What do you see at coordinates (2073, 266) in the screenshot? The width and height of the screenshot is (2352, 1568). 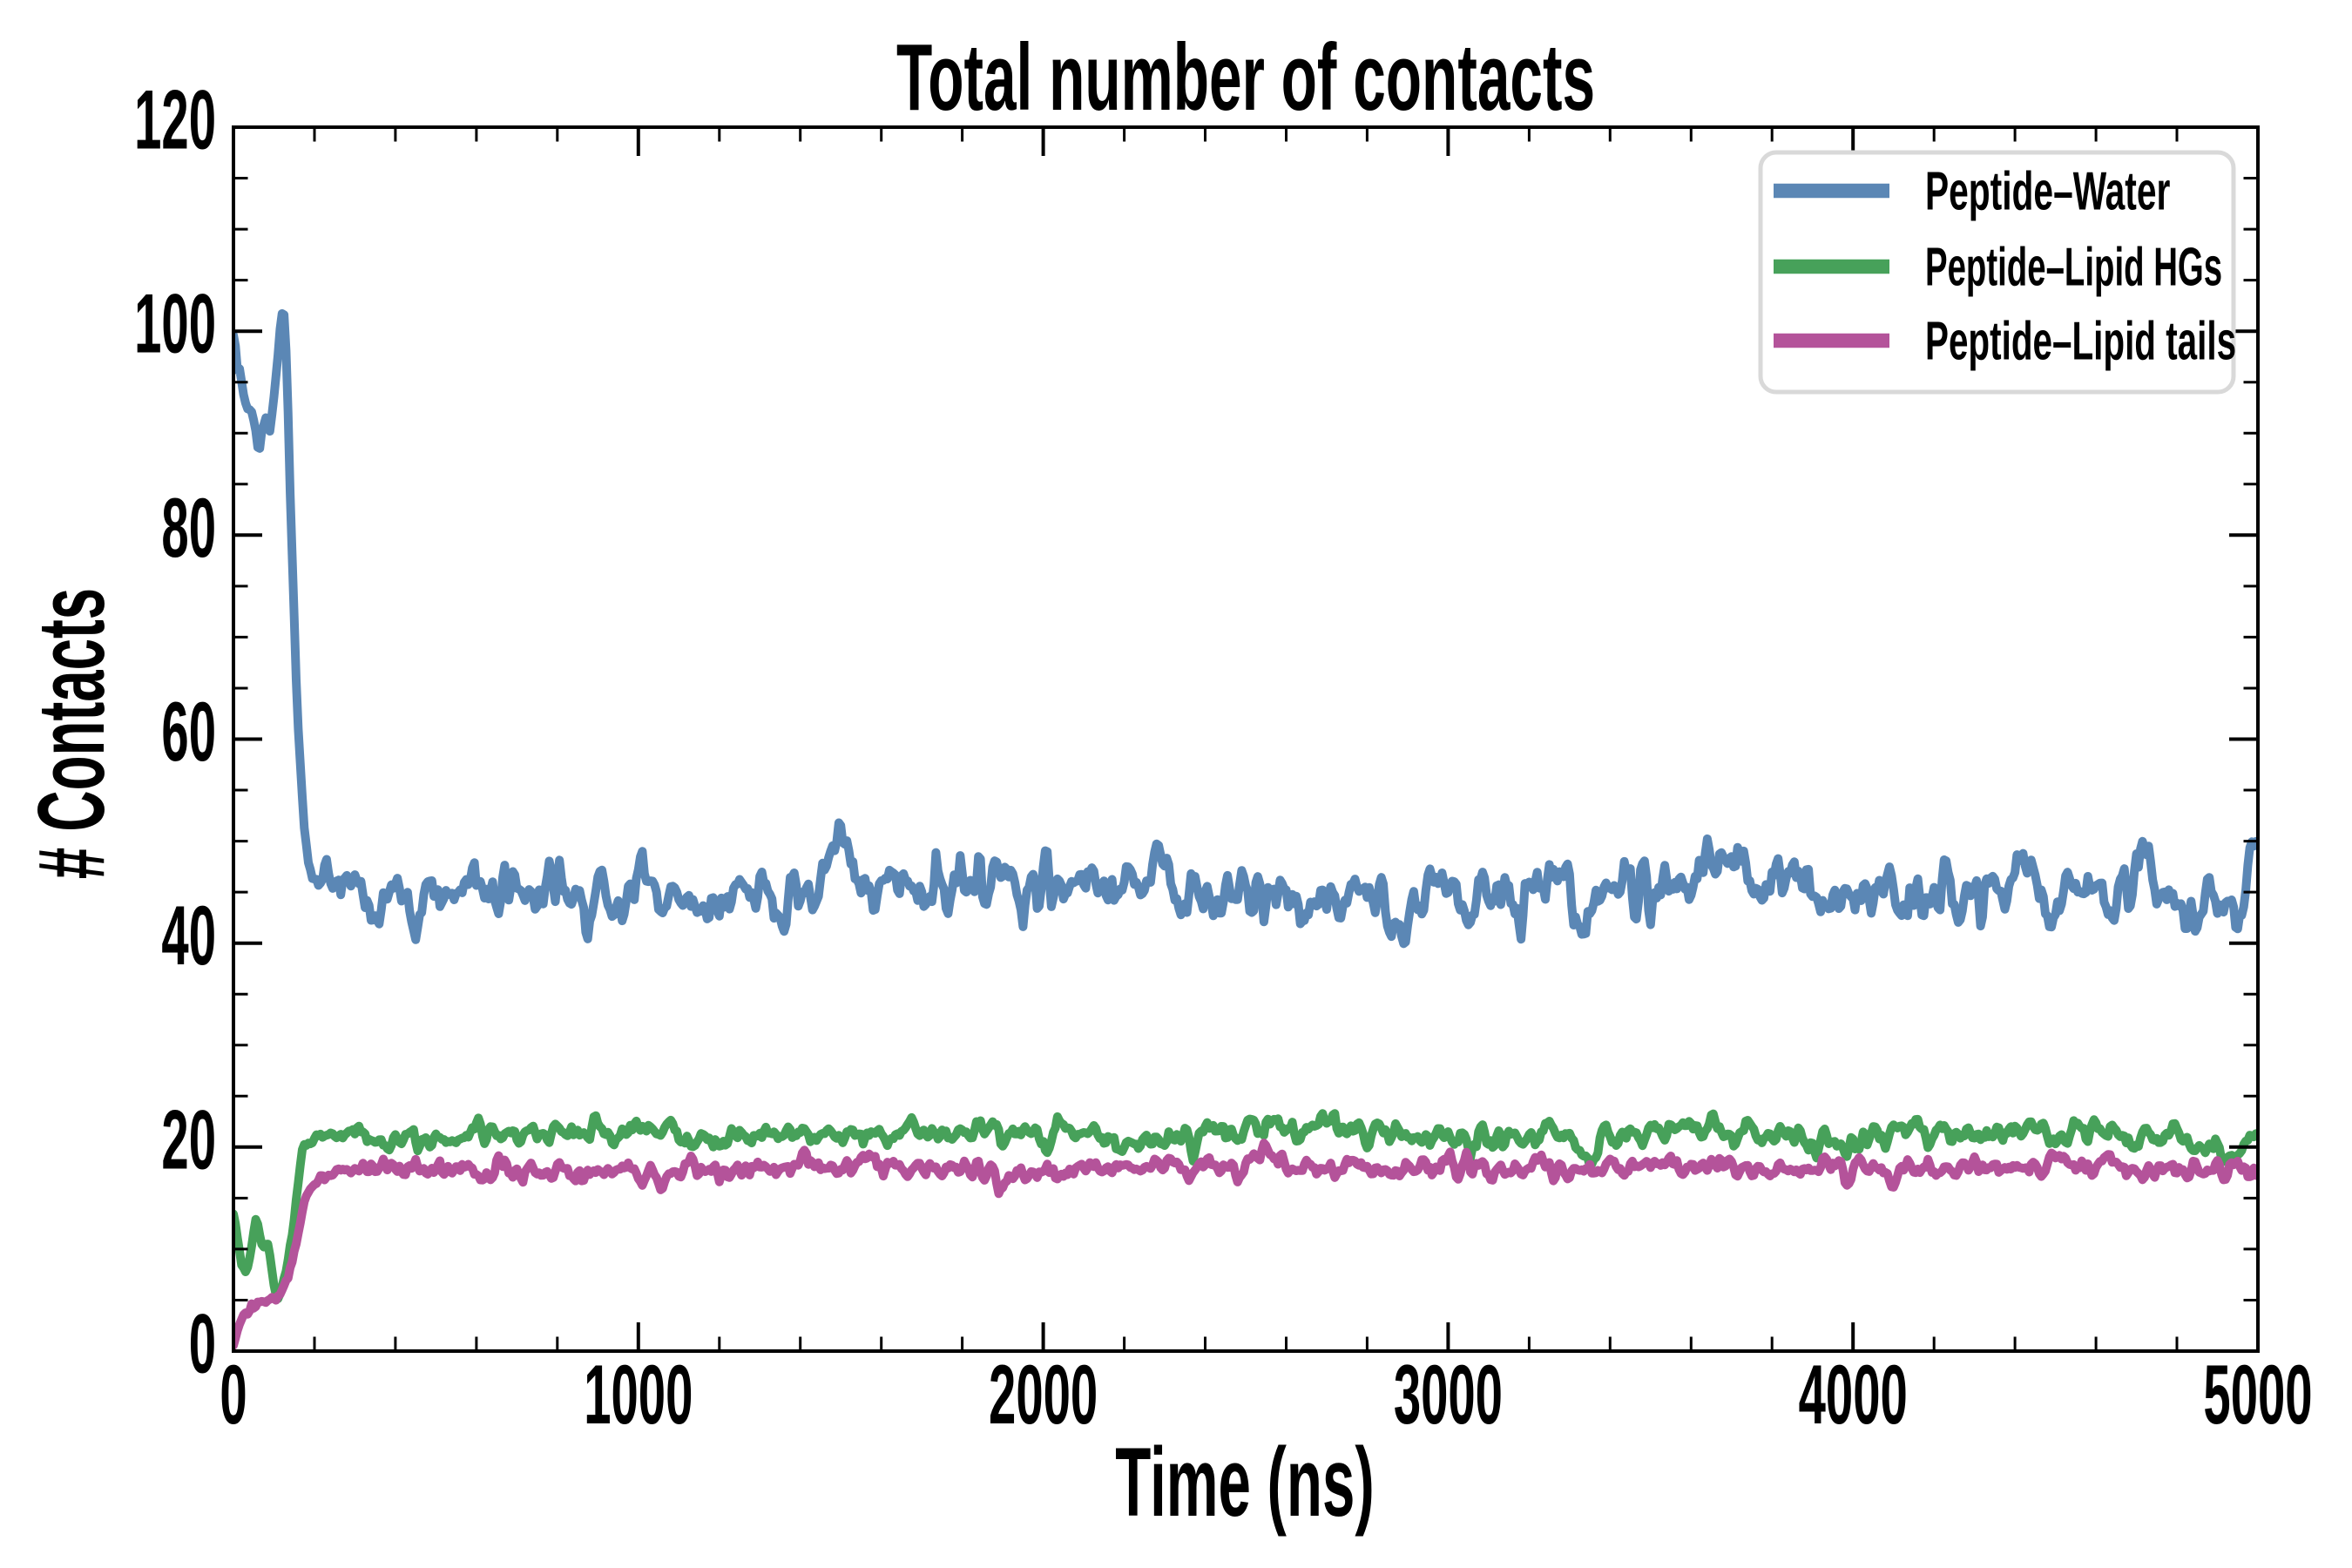 I see `svg-text: Peptide–Lipid HGs` at bounding box center [2073, 266].